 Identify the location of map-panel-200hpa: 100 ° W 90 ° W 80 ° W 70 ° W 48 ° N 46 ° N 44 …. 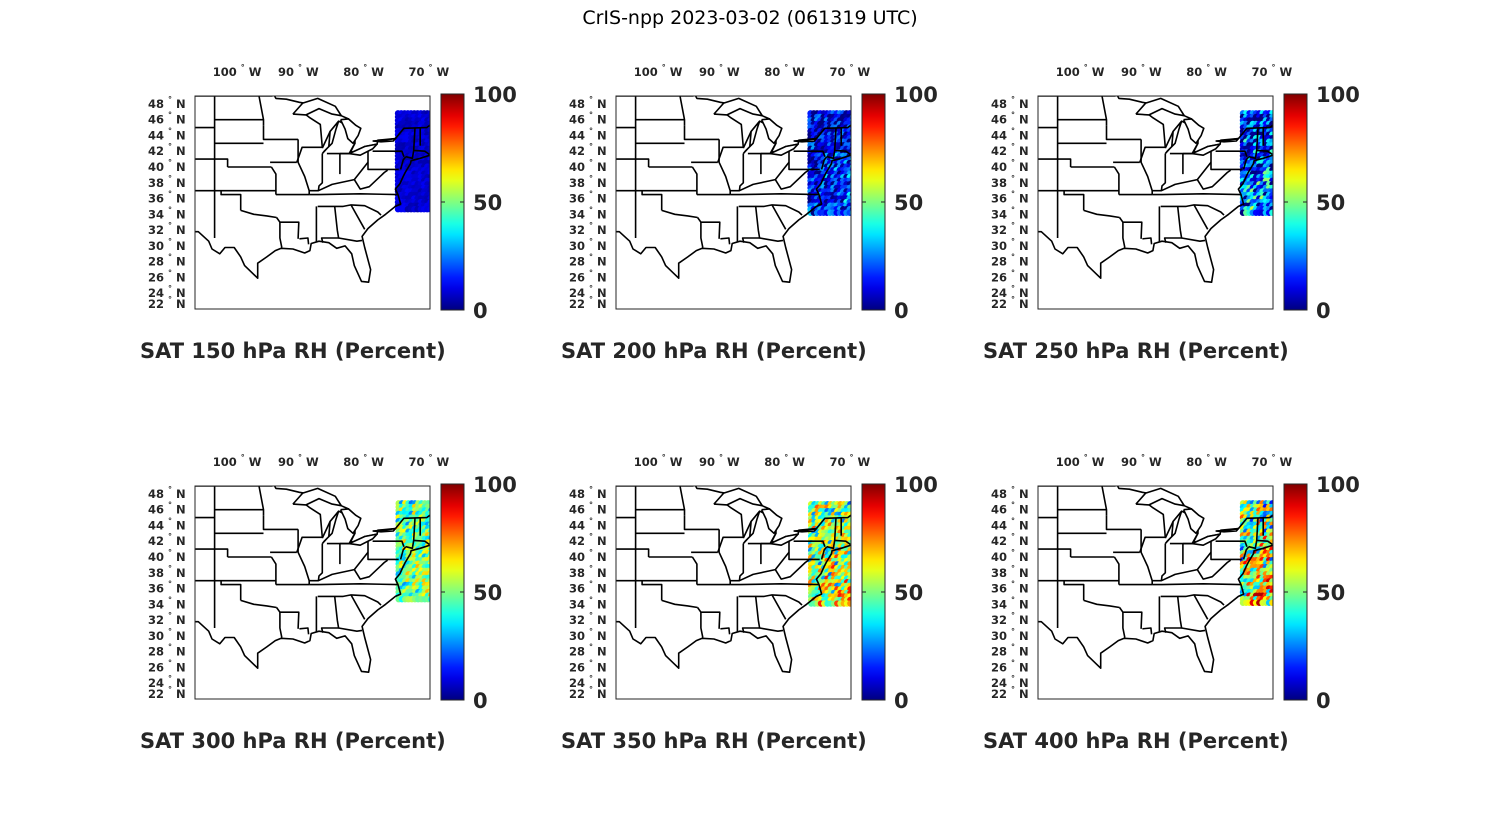
(771, 224).